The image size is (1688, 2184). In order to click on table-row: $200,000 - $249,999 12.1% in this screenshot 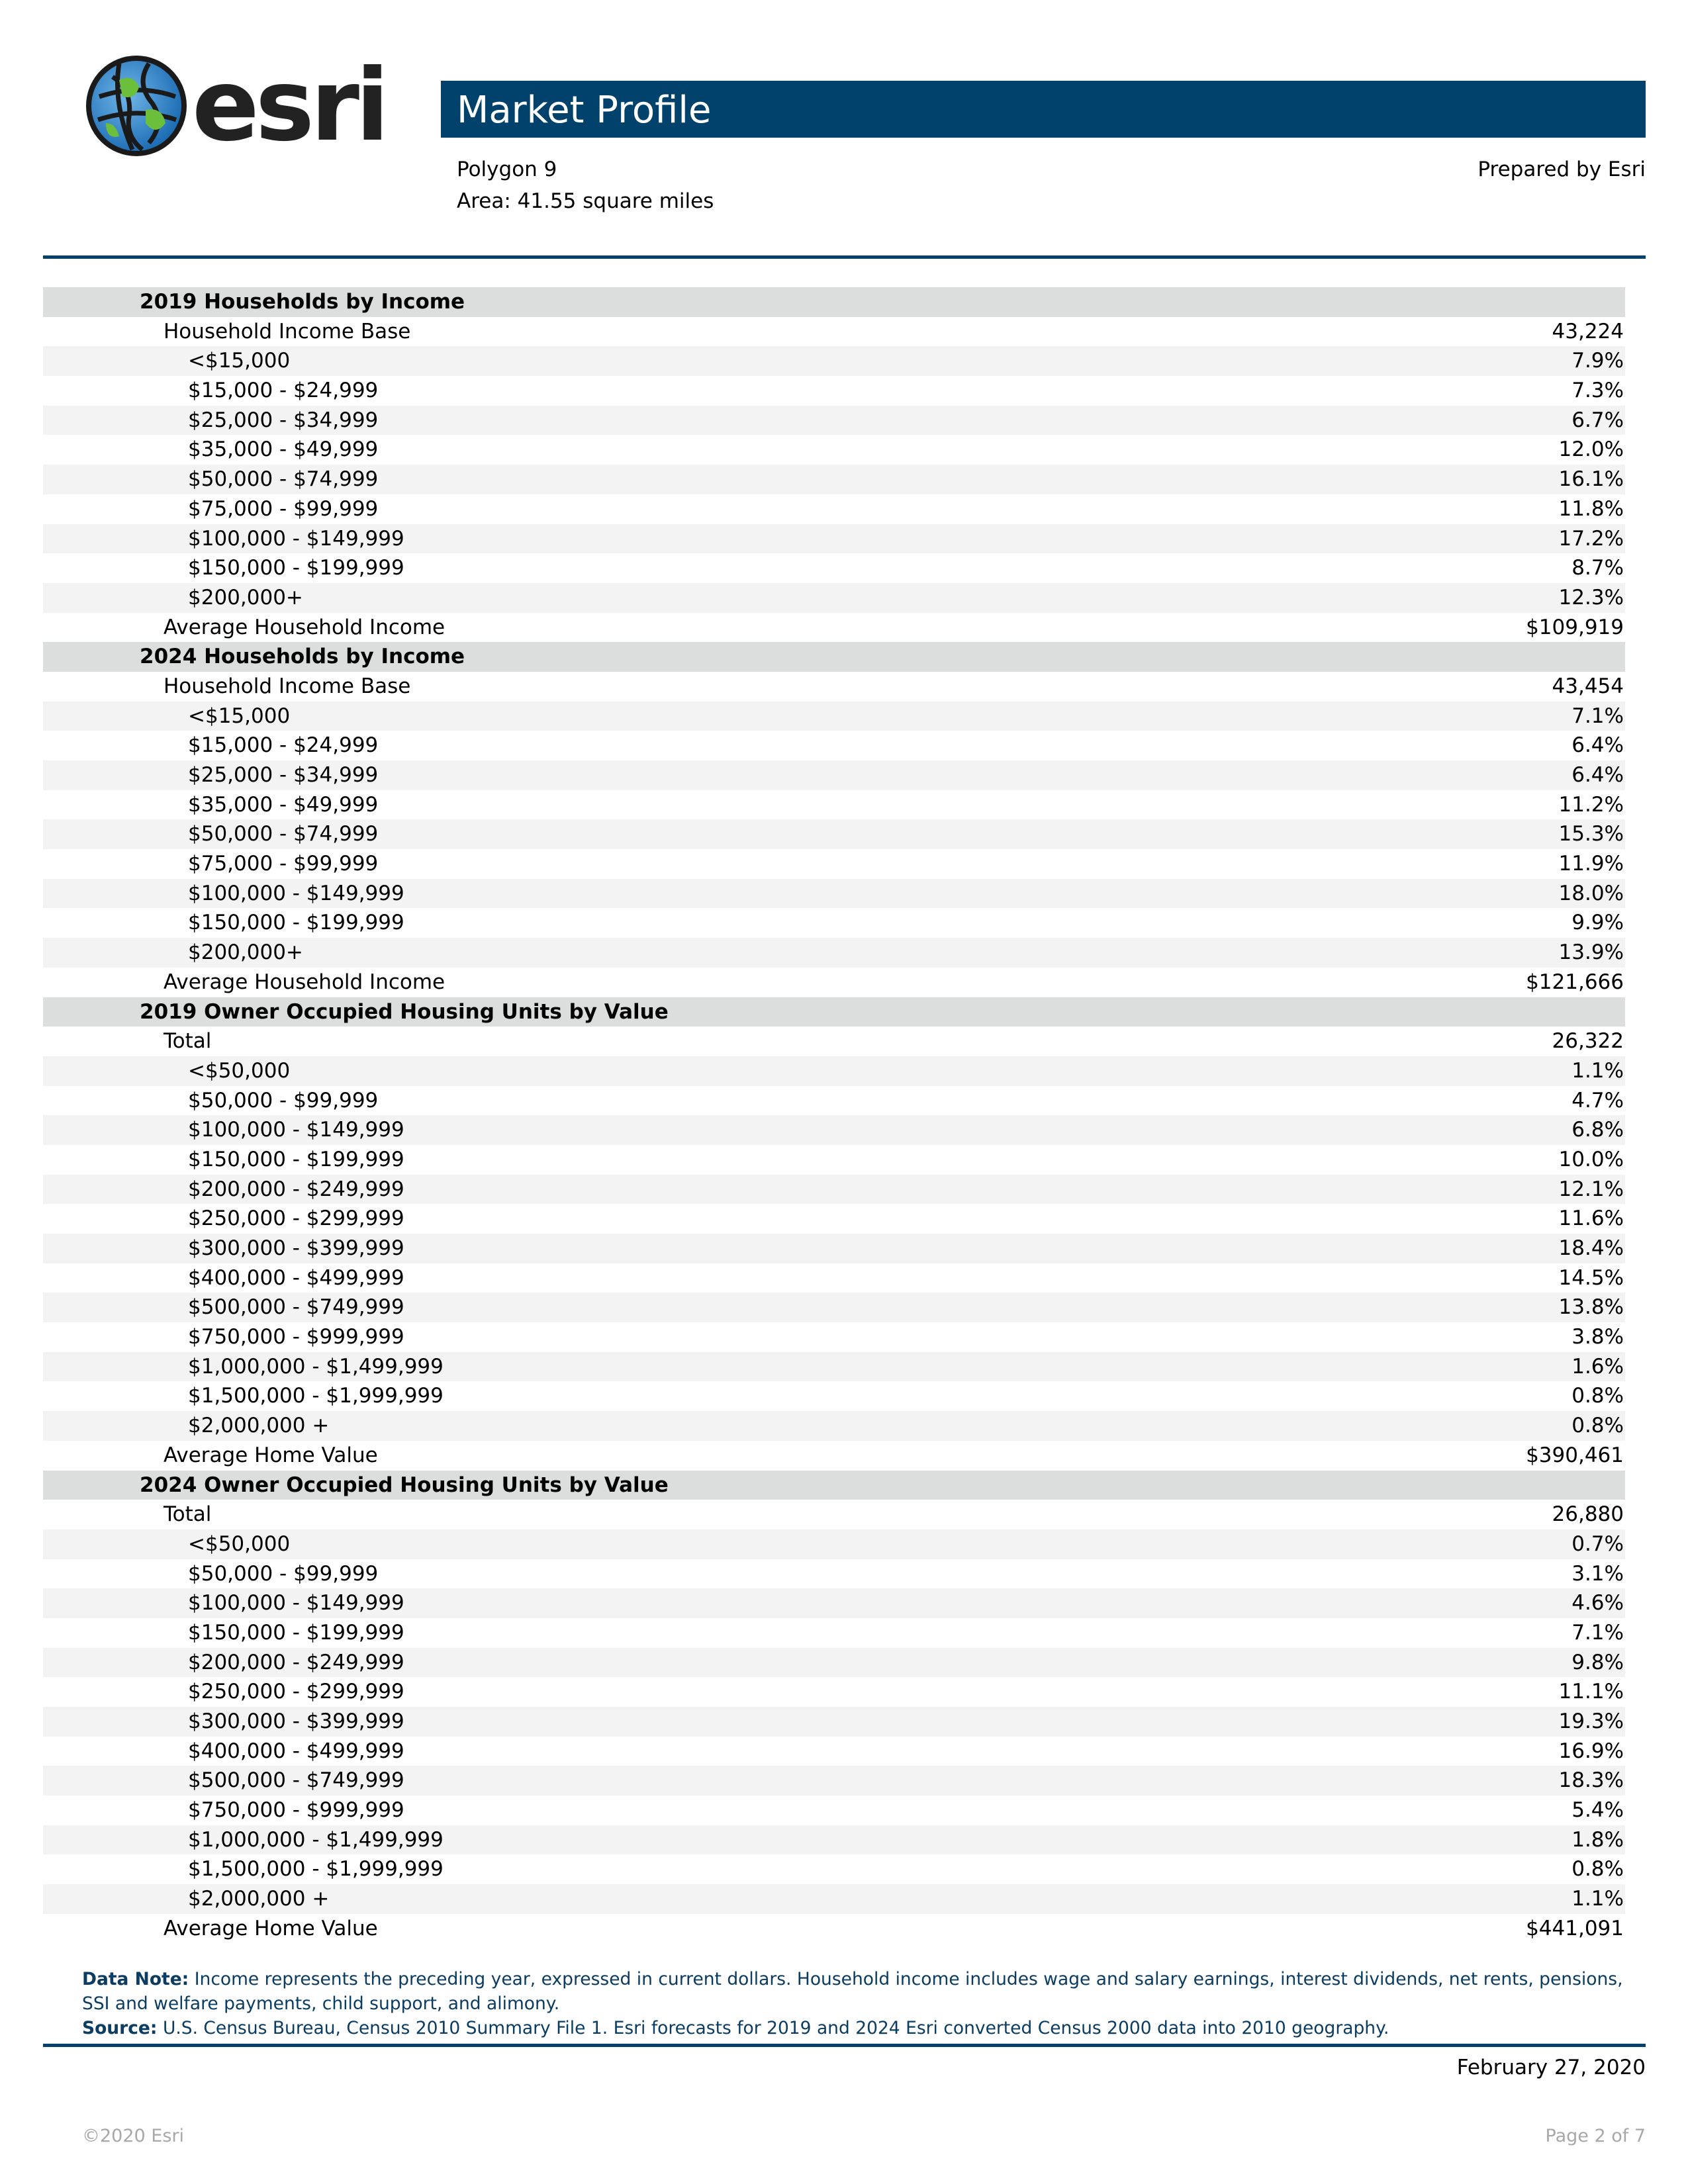, I will do `click(834, 1189)`.